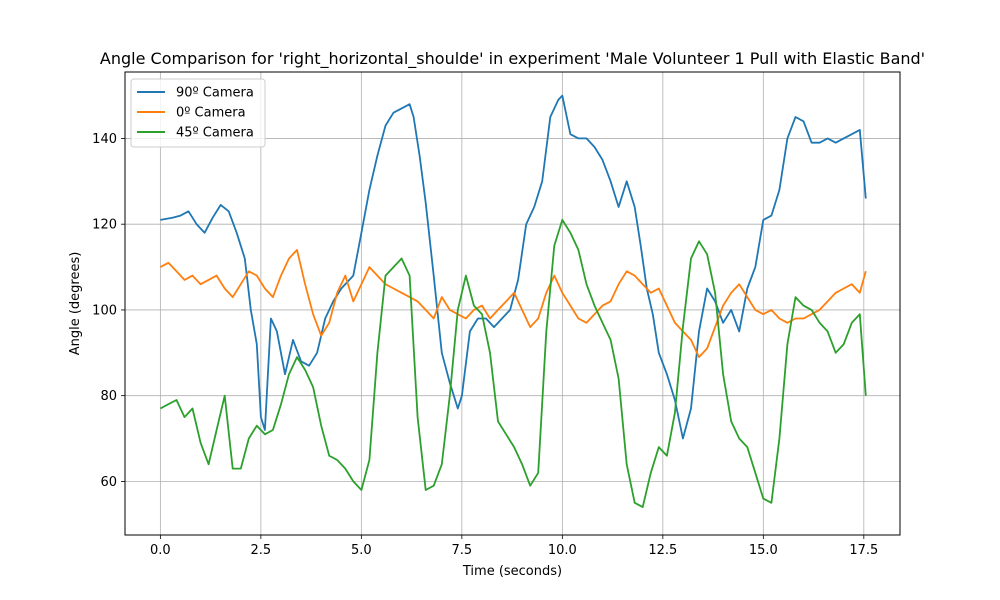 The width and height of the screenshot is (1000, 600). I want to click on x-axis-ticks: 0.0 2.5 5.0 7.5 10.0 12.5 15.0 17.5, so click(514, 546).